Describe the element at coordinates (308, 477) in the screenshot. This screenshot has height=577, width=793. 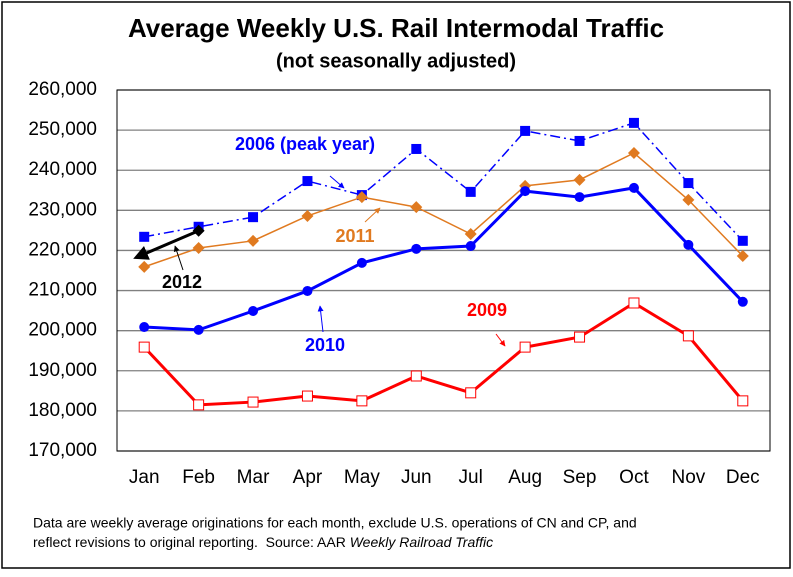
I see `x-tick-label: Apr` at that location.